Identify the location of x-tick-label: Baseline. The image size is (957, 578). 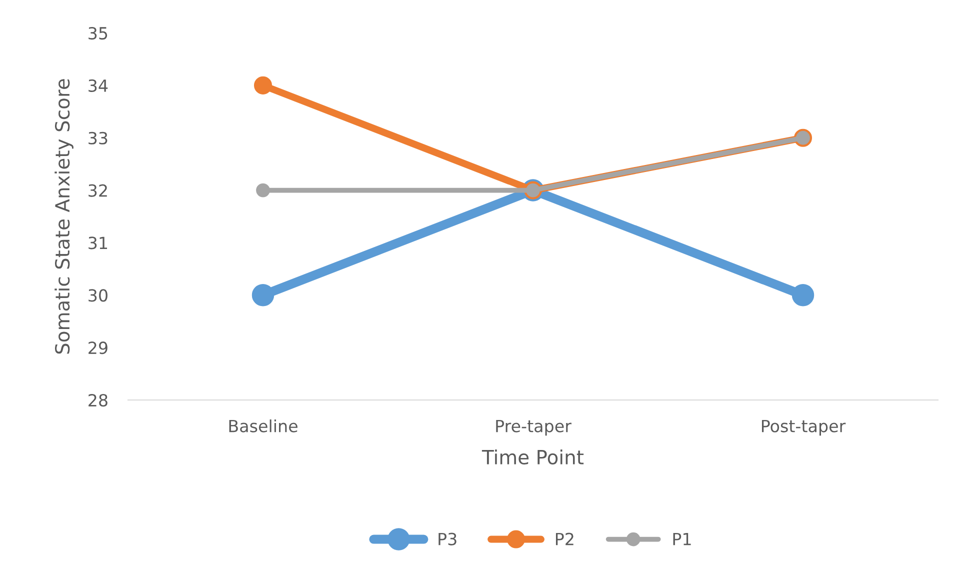
(263, 425).